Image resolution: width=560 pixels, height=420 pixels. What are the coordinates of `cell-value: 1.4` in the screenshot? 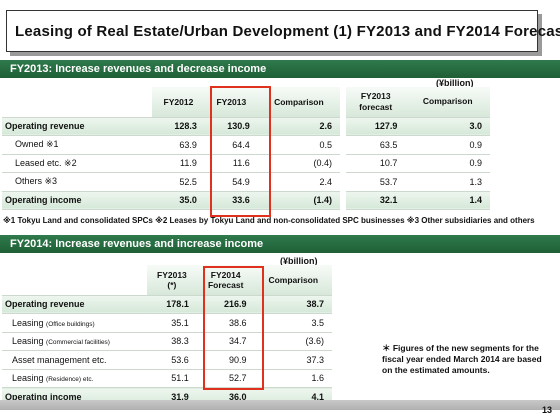 It's located at (447, 200).